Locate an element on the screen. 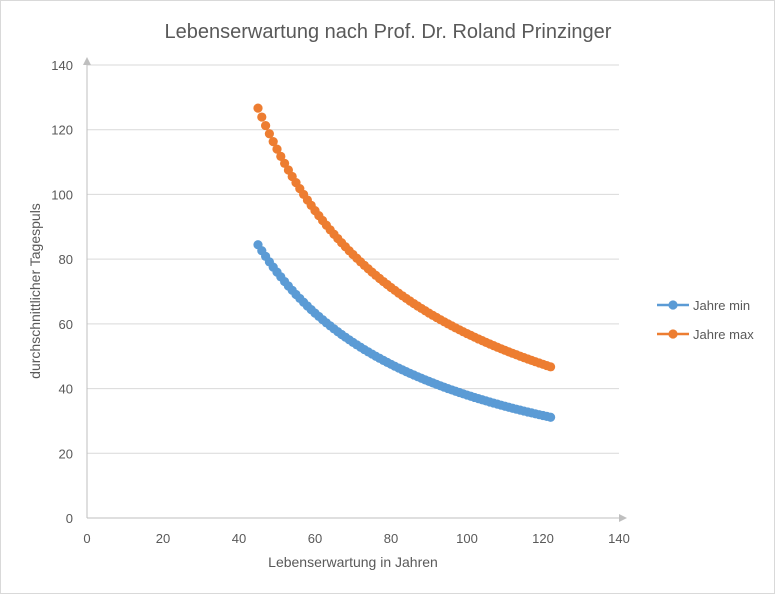 The image size is (775, 594). x-axis-title: Lebenserwartung in Jahren is located at coordinates (353, 562).